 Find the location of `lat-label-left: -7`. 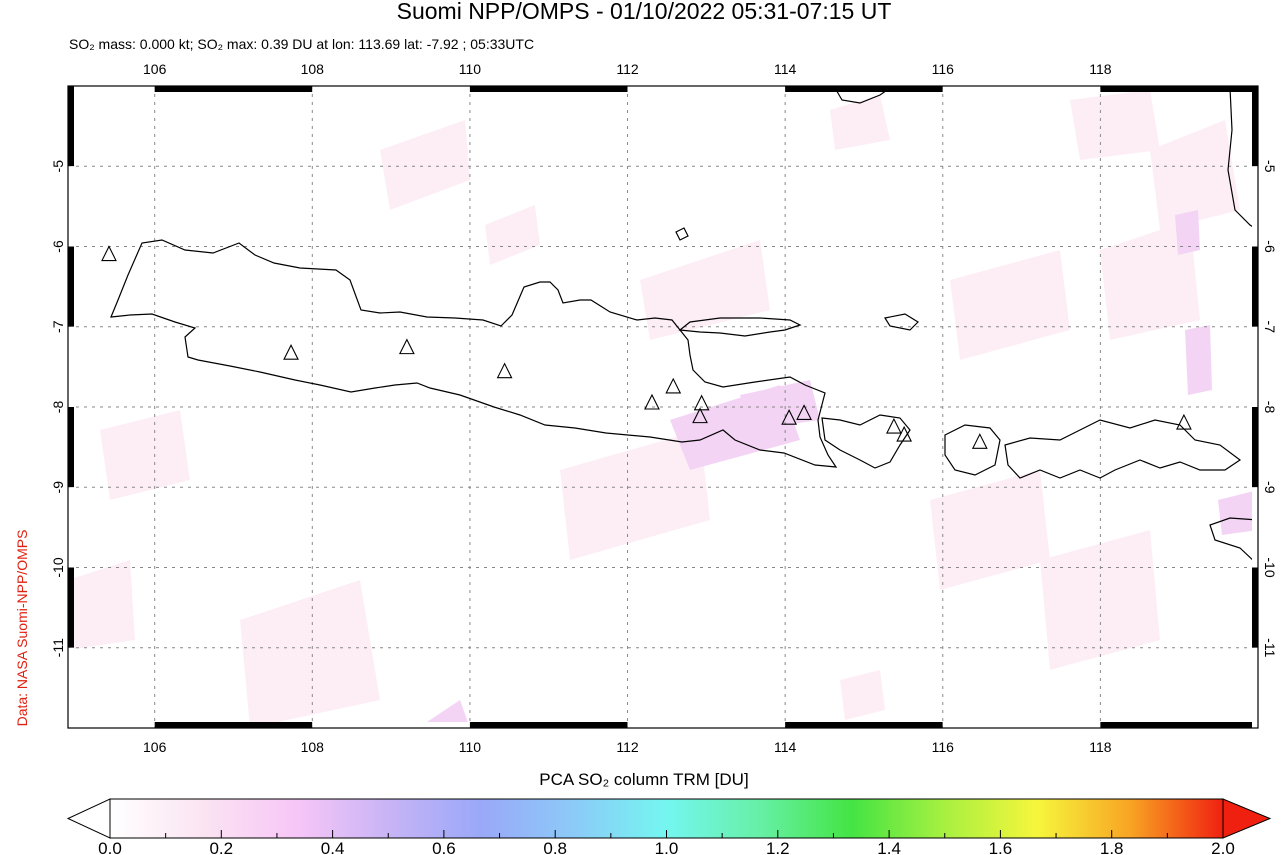

lat-label-left: -7 is located at coordinates (58, 326).